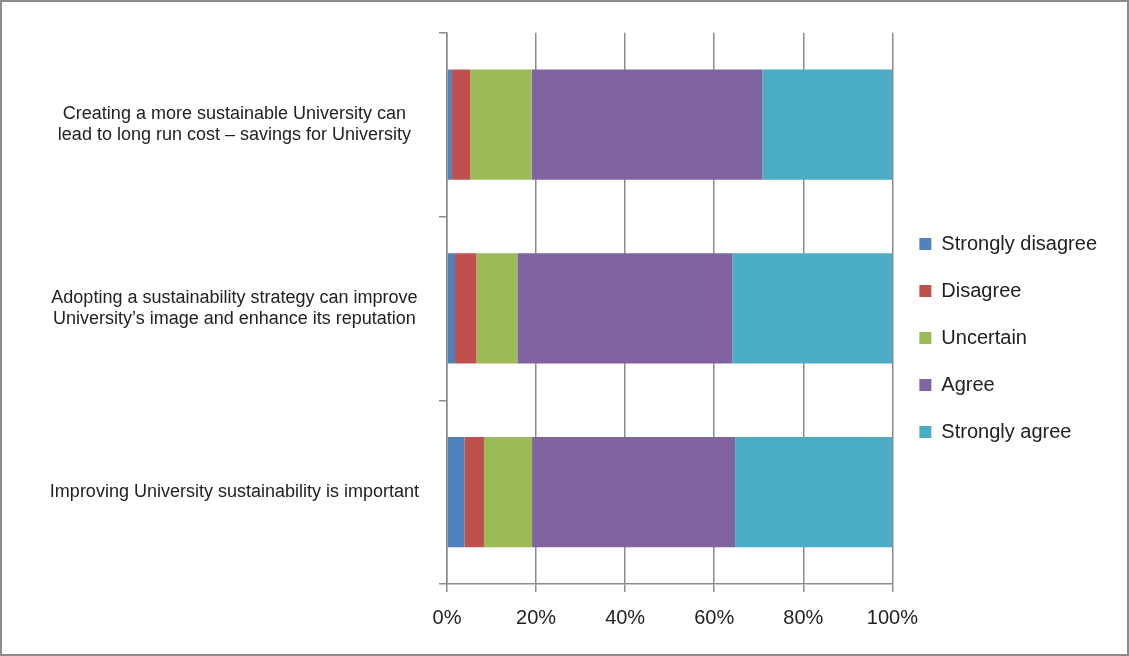 Image resolution: width=1129 pixels, height=656 pixels. Describe the element at coordinates (803, 616) in the screenshot. I see `x-tick-label: 80%` at that location.